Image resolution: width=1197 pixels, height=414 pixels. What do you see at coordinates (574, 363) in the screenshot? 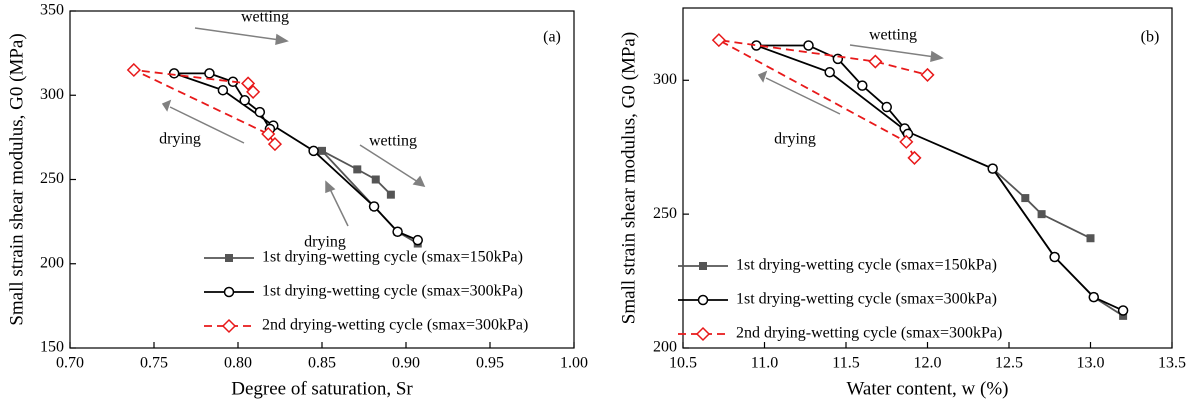
I see `x-tick-label: 1.00` at bounding box center [574, 363].